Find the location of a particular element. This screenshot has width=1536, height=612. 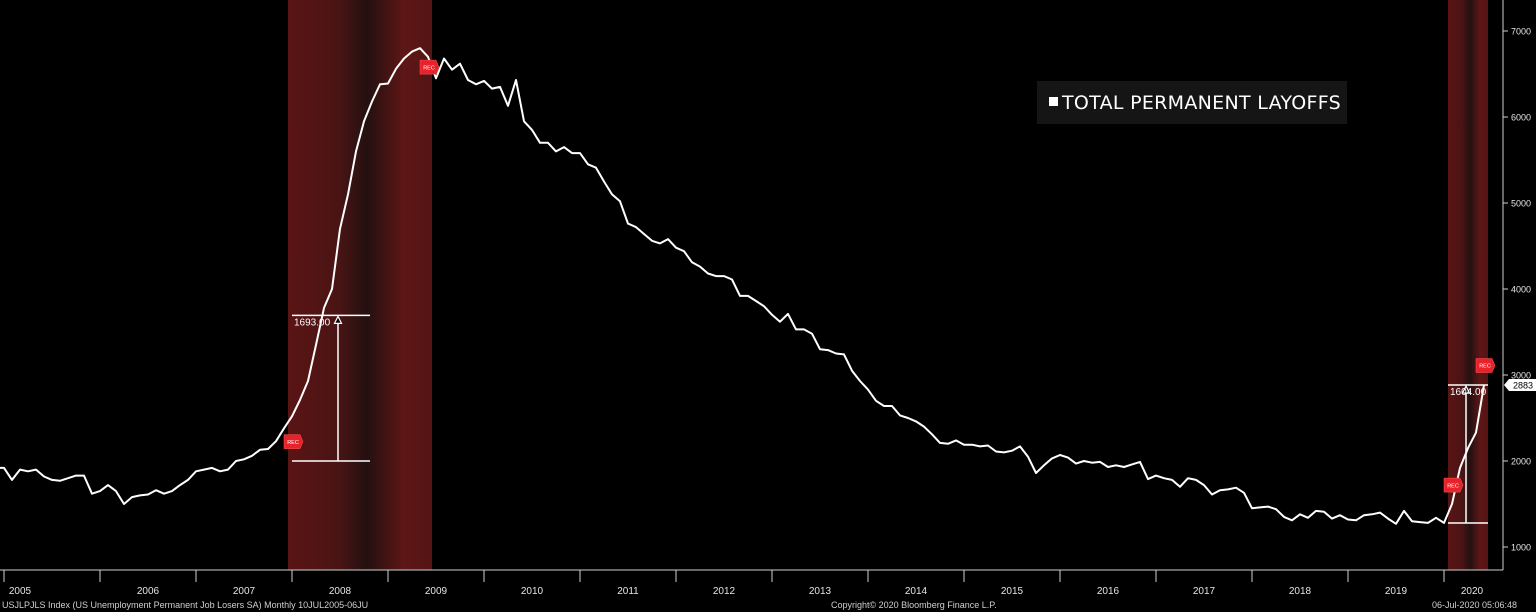

x-tick-label: 2006 is located at coordinates (148, 591).